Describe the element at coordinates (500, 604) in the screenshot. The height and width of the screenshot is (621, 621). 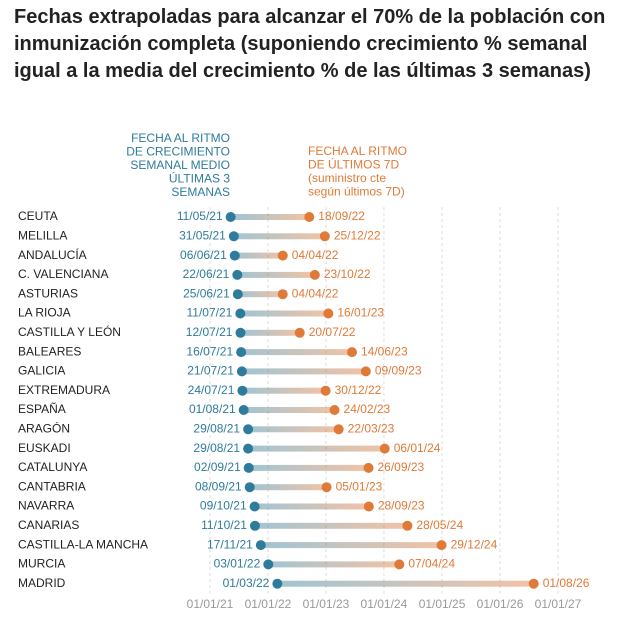
I see `x-tick-label: 01/01/26` at that location.